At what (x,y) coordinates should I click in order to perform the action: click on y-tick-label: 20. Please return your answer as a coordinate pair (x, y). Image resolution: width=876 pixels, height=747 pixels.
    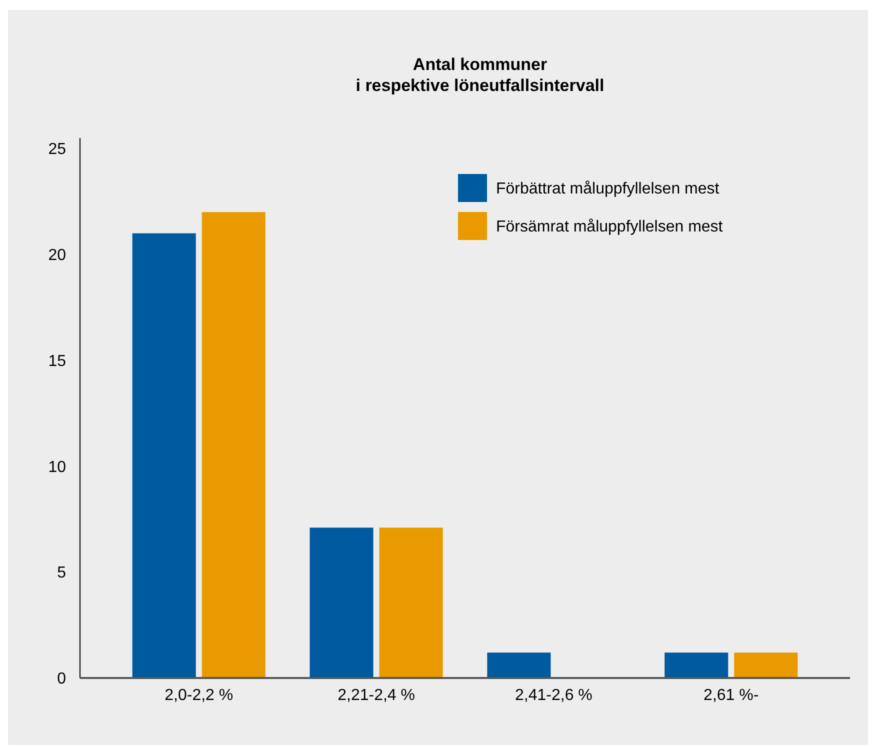
    Looking at the image, I should click on (57, 255).